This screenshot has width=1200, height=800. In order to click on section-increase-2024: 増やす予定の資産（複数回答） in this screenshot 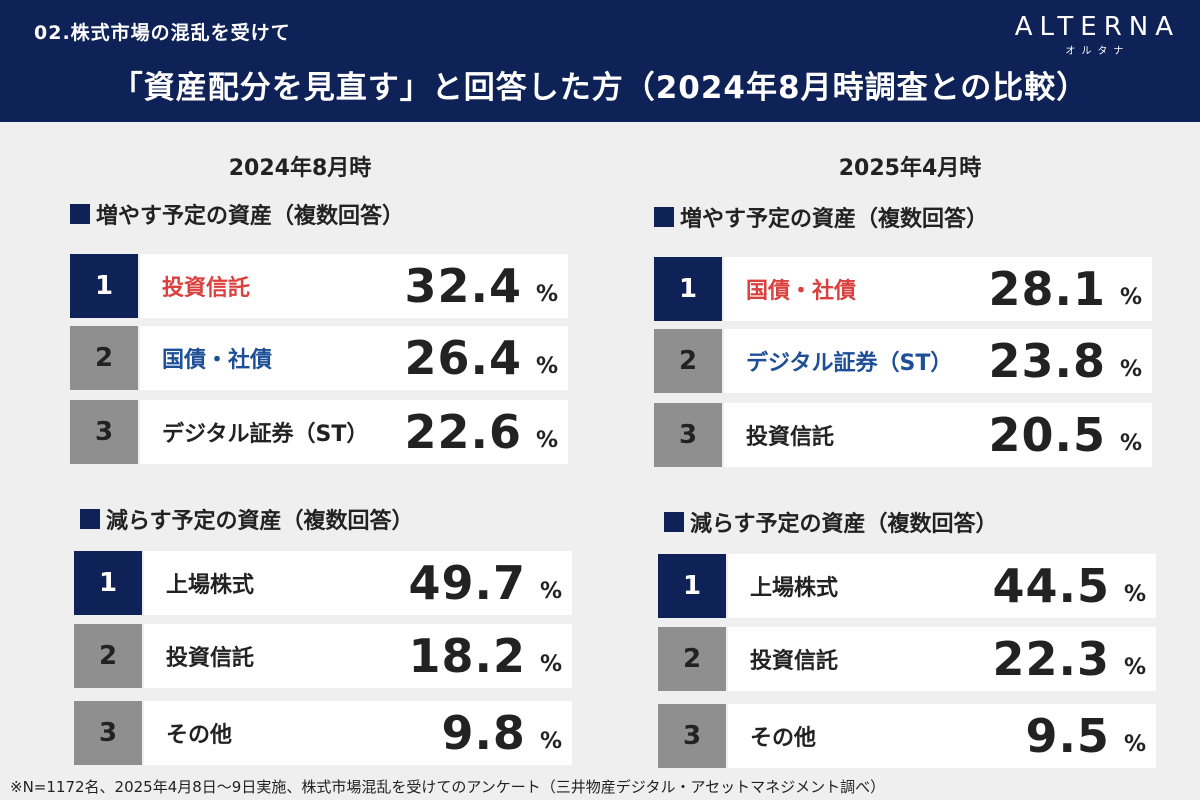, I will do `click(237, 214)`.